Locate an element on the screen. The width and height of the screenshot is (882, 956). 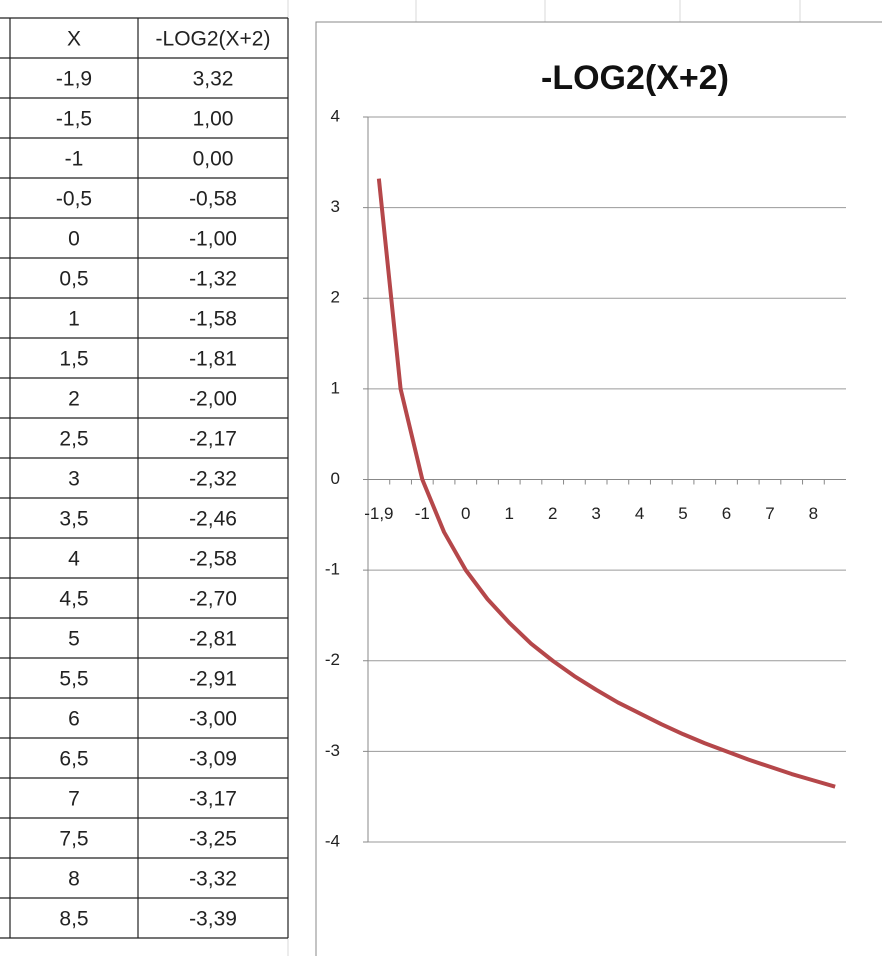
header-cell: X is located at coordinates (74, 39).